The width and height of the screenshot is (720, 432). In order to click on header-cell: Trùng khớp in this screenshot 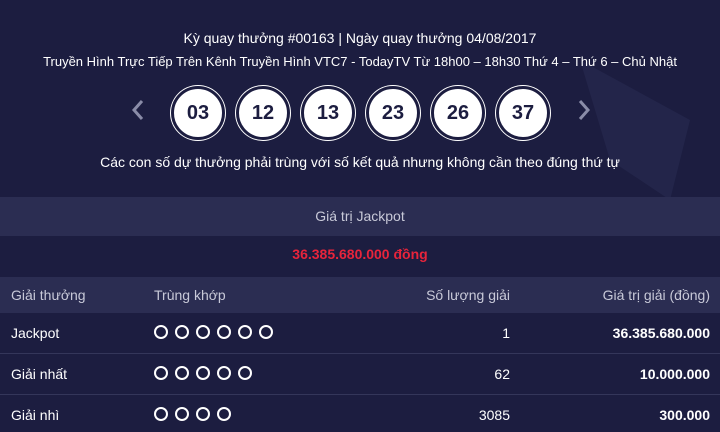, I will do `click(190, 295)`.